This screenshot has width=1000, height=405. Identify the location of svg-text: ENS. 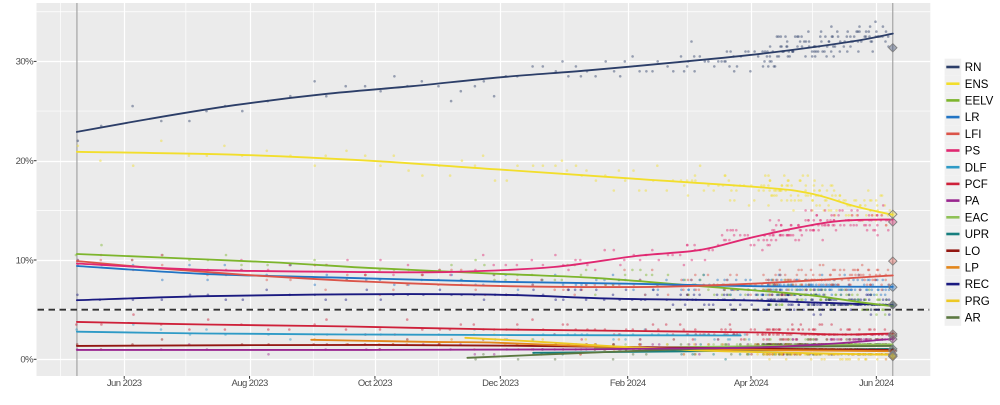
(977, 85).